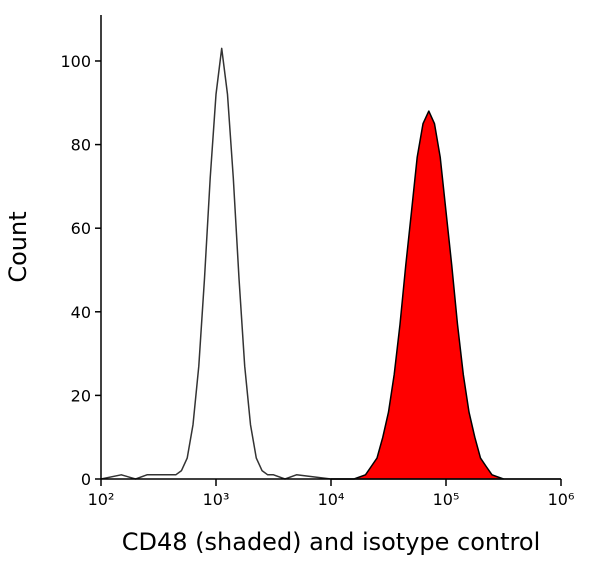 The image size is (600, 563). I want to click on x-tick-label: 10⁴, so click(331, 499).